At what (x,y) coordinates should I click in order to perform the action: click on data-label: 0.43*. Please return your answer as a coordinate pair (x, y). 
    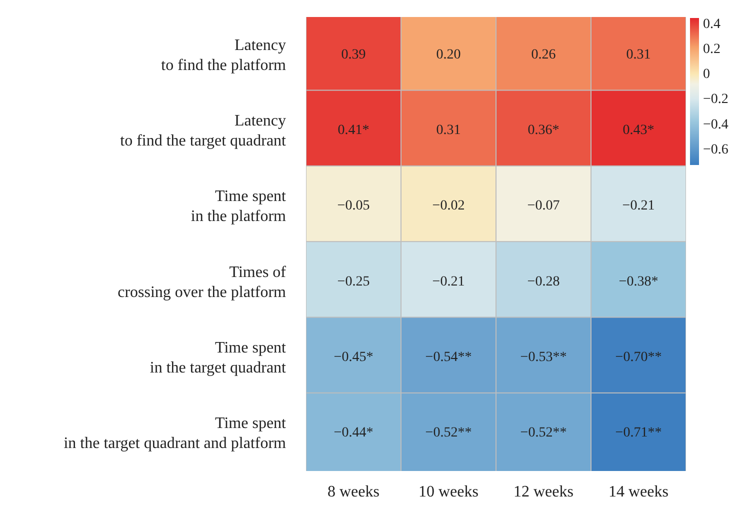
    Looking at the image, I should click on (638, 130).